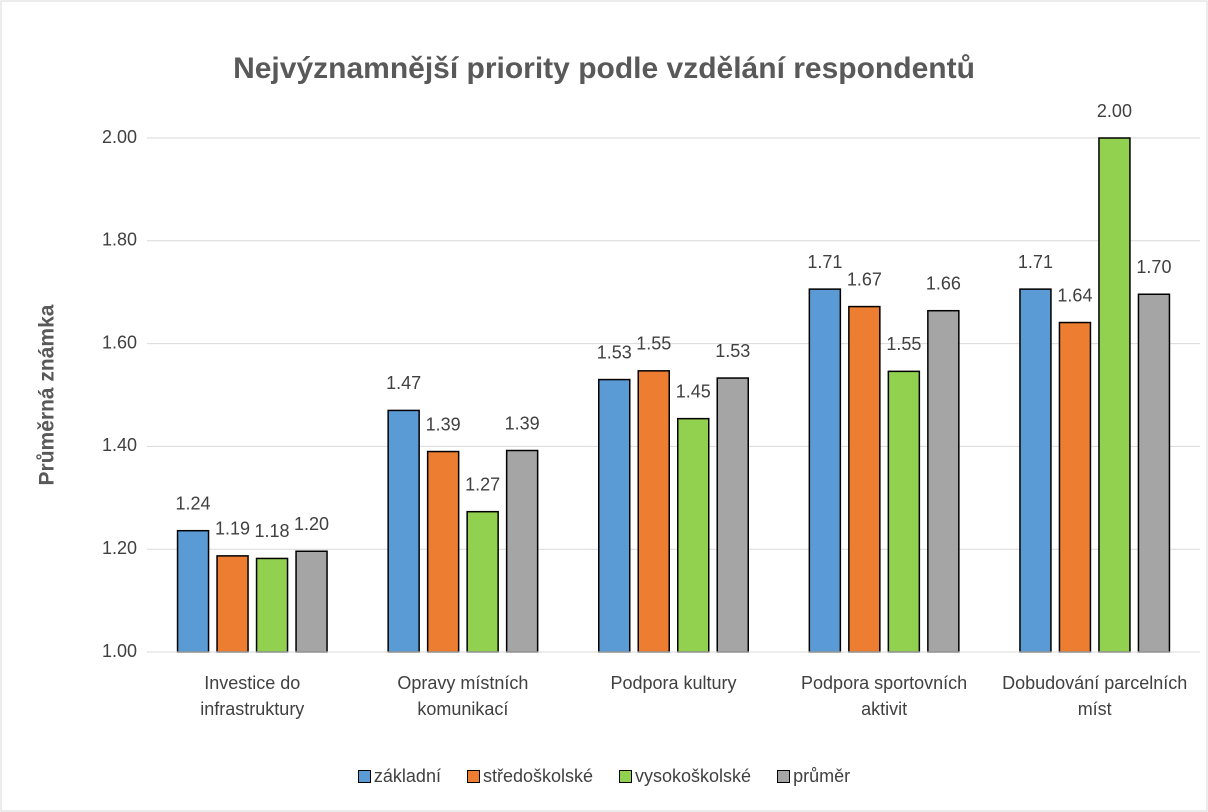 The image size is (1208, 812). What do you see at coordinates (119, 240) in the screenshot?
I see `y-tick-label: 1.80` at bounding box center [119, 240].